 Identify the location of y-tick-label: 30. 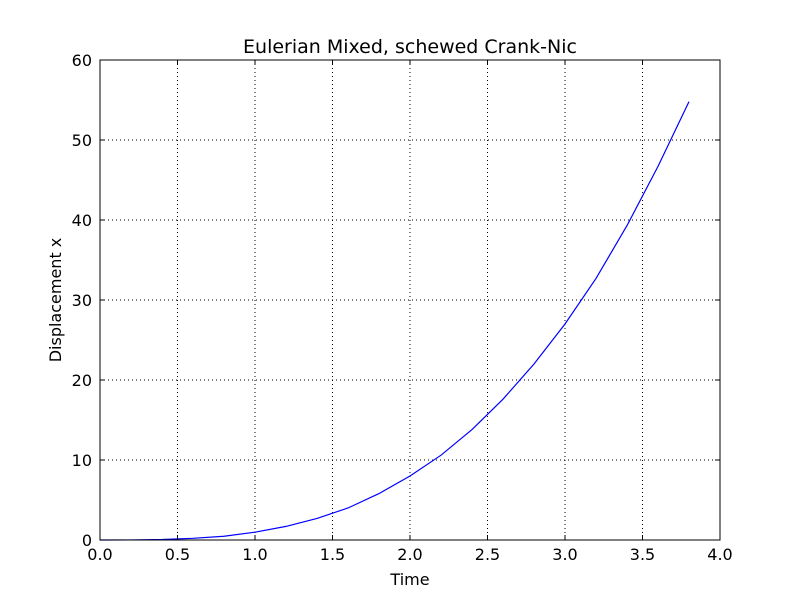
(82, 300).